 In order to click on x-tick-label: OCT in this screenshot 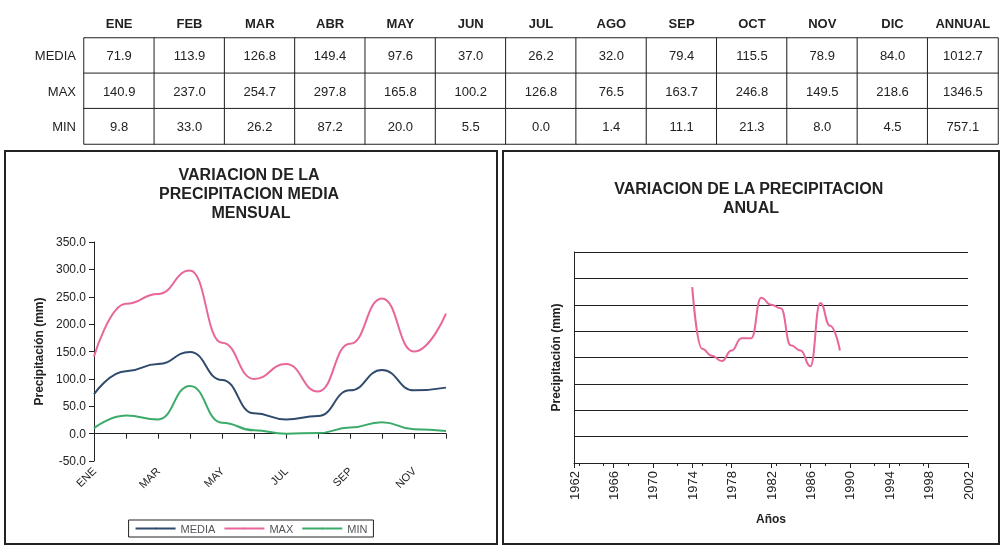, I will do `click(752, 23)`.